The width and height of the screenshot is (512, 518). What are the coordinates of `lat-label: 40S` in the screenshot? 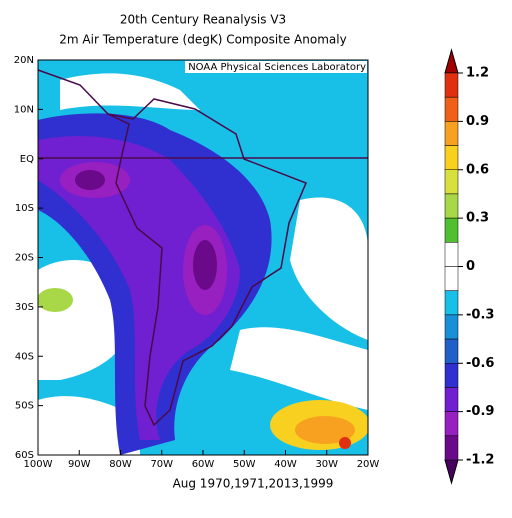 It's located at (24, 356).